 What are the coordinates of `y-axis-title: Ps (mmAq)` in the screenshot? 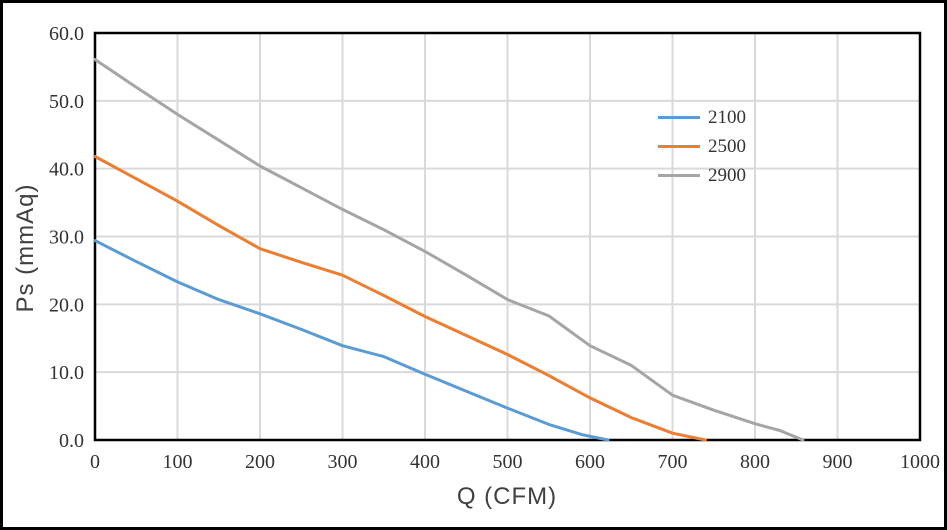 It's located at (25, 248).